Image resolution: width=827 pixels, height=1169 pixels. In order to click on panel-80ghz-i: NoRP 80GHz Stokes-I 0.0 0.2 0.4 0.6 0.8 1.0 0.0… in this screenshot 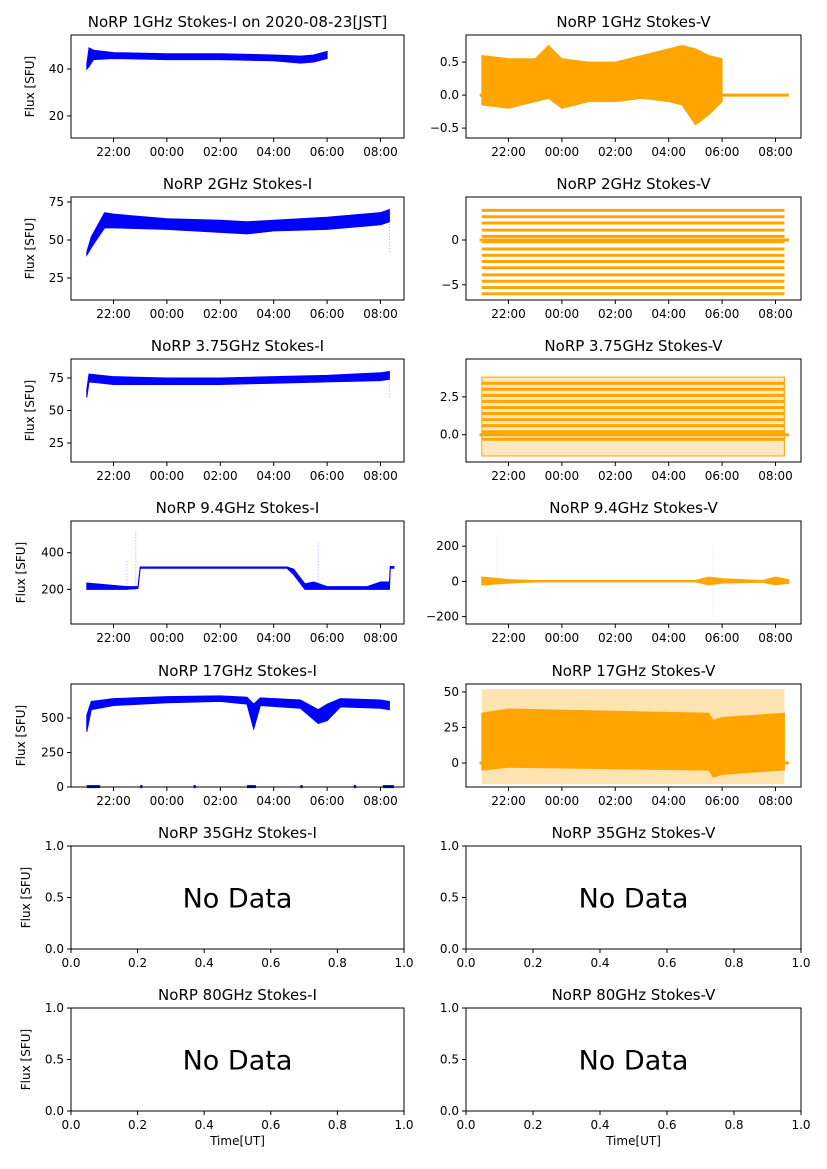, I will do `click(216, 1067)`.